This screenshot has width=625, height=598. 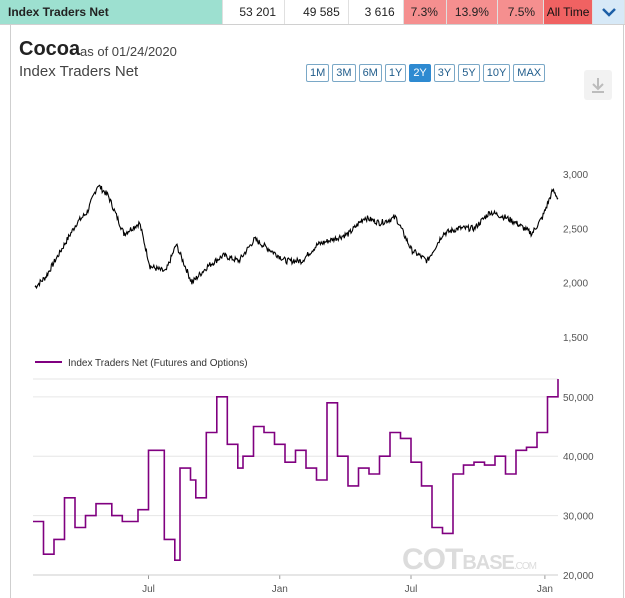 I want to click on price-ytick-2: 2,000, so click(x=575, y=284).